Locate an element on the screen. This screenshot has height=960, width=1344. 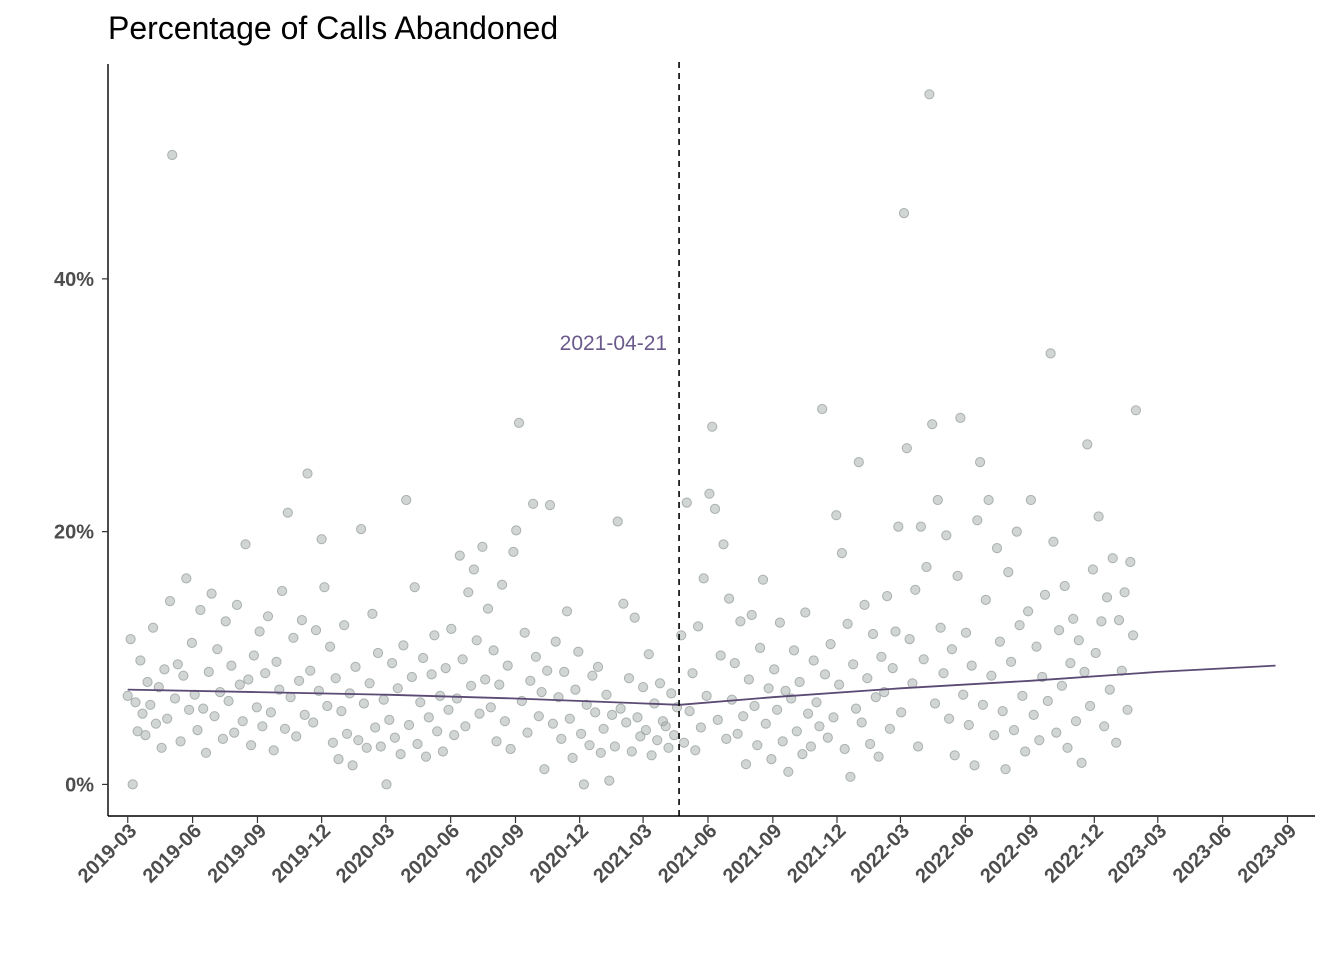
x-tick-label: 2023-06 is located at coordinates (1202, 853).